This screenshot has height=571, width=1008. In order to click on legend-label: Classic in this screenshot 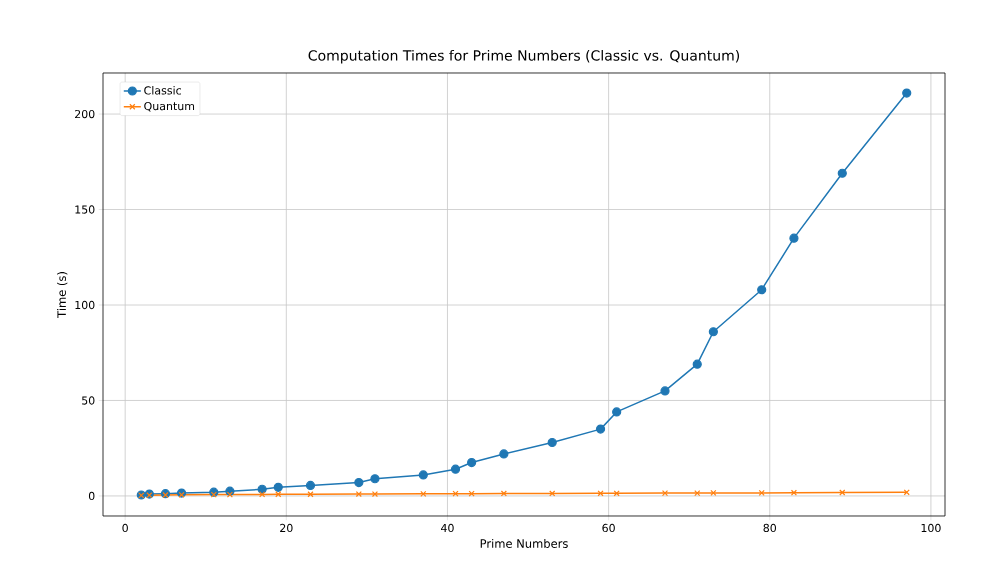, I will do `click(162, 90)`.